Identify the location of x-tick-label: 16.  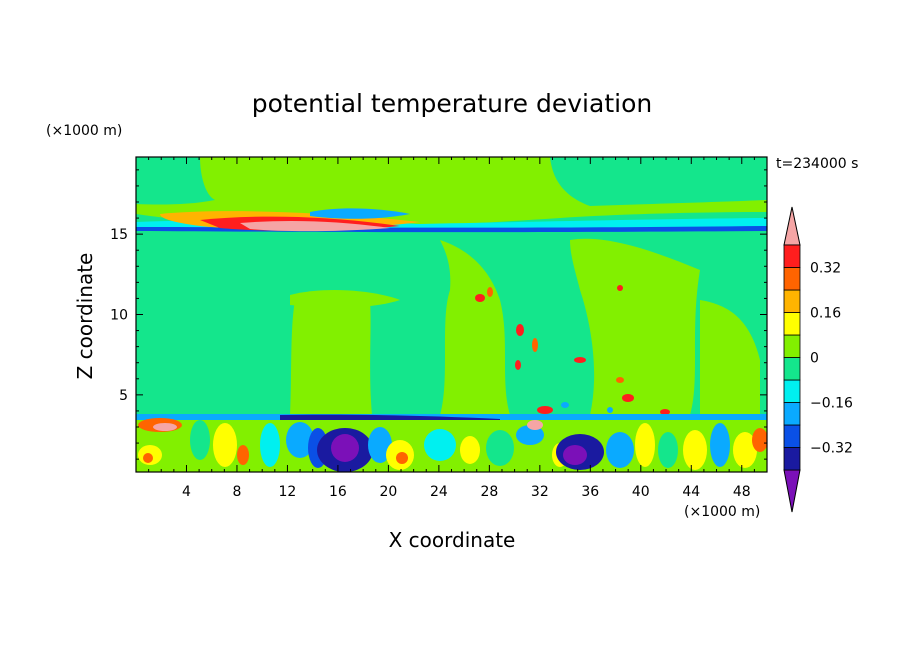
(338, 492).